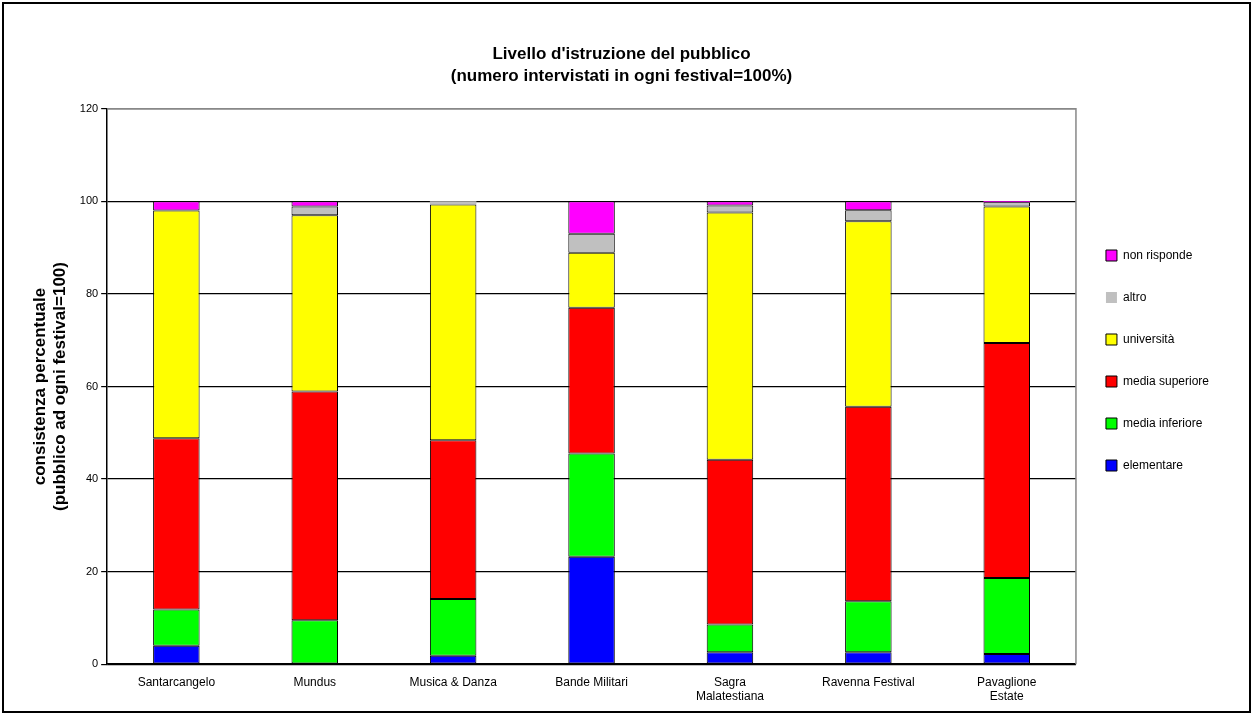 This screenshot has width=1253, height=715. I want to click on bar, so click(453, 203).